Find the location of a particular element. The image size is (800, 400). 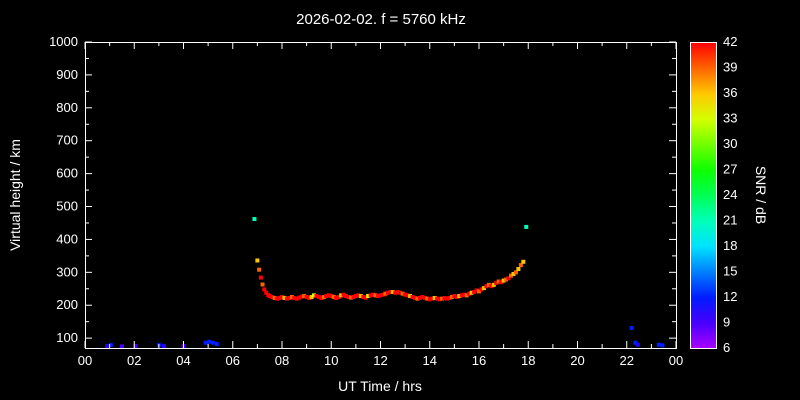

svg-text: 08 is located at coordinates (282, 360).